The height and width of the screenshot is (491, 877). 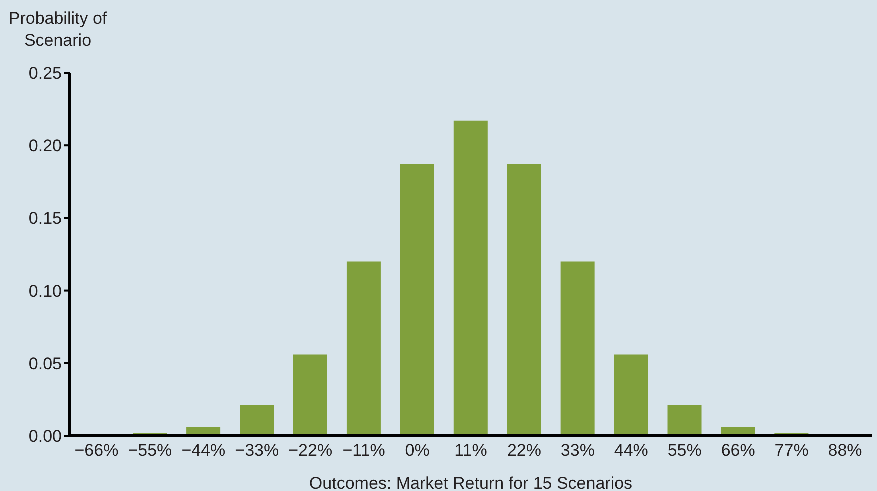 I want to click on y-tick-label: 0.15, so click(x=45, y=218).